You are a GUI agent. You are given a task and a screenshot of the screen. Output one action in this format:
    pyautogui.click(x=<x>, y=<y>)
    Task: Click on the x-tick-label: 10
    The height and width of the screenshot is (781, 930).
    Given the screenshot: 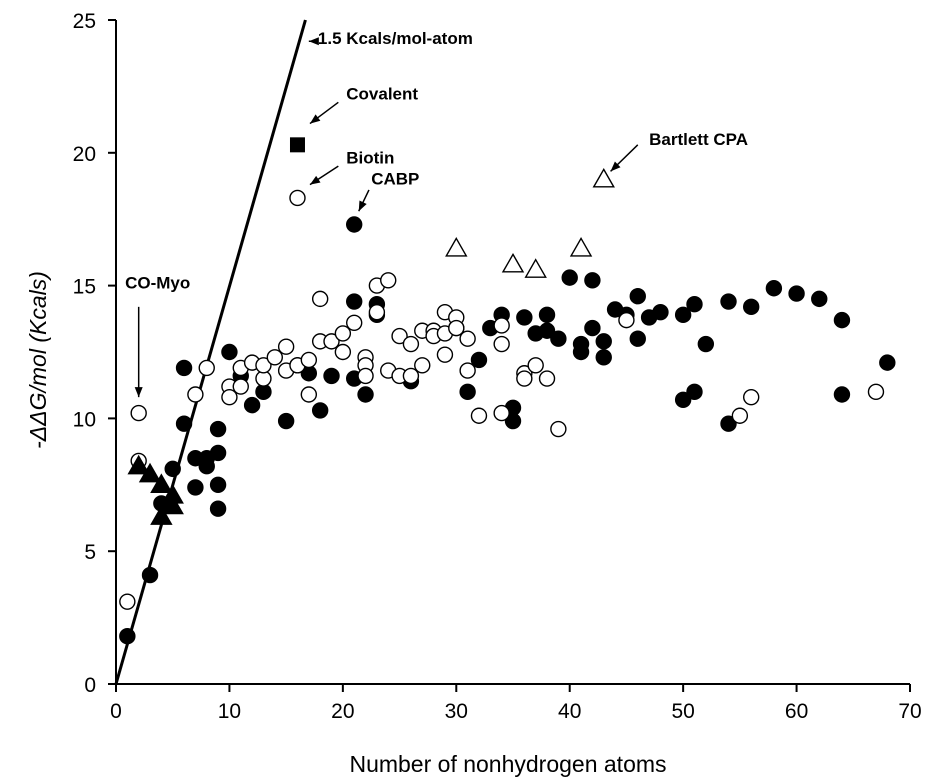 What is the action you would take?
    pyautogui.click(x=229, y=711)
    